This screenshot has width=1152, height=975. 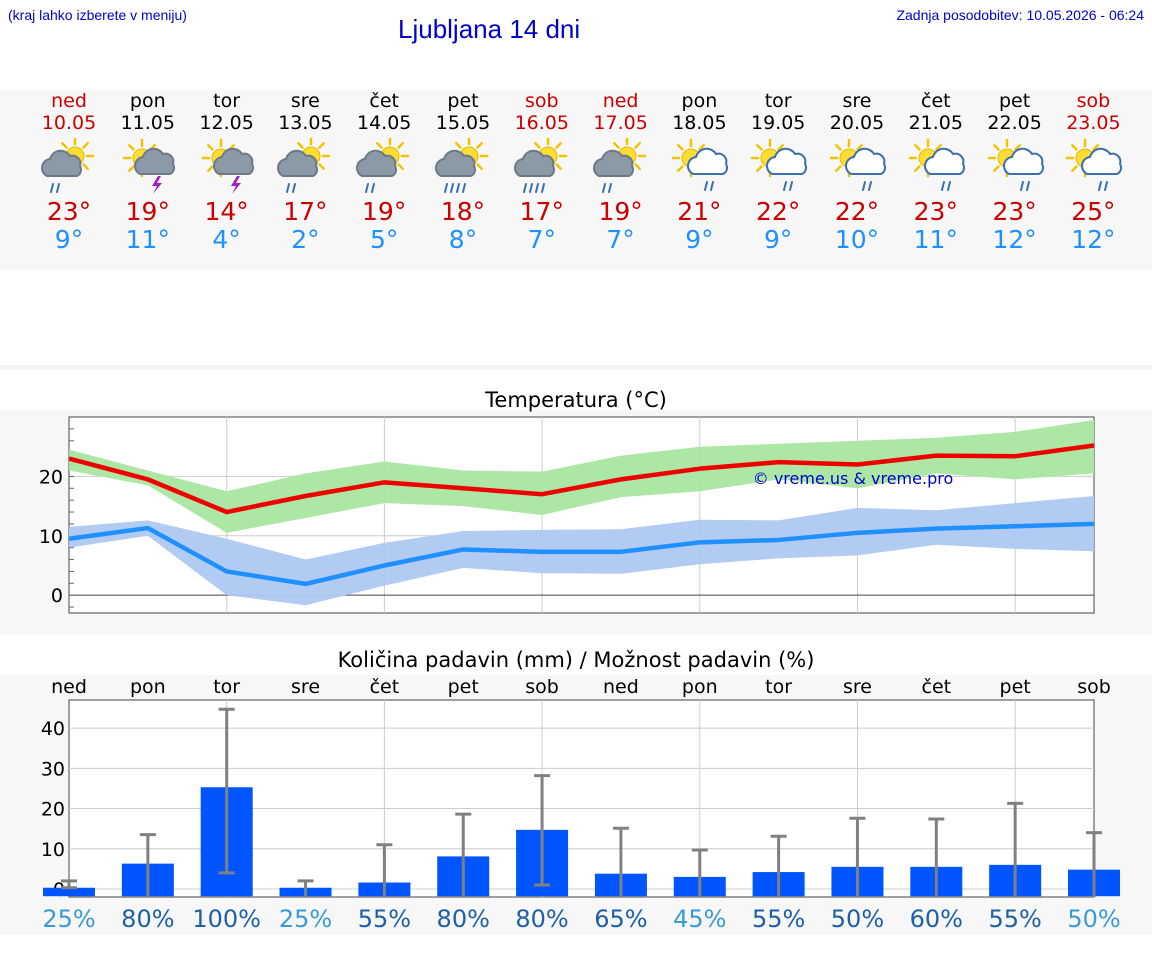 I want to click on precipitation-probability: 50%, so click(x=857, y=919).